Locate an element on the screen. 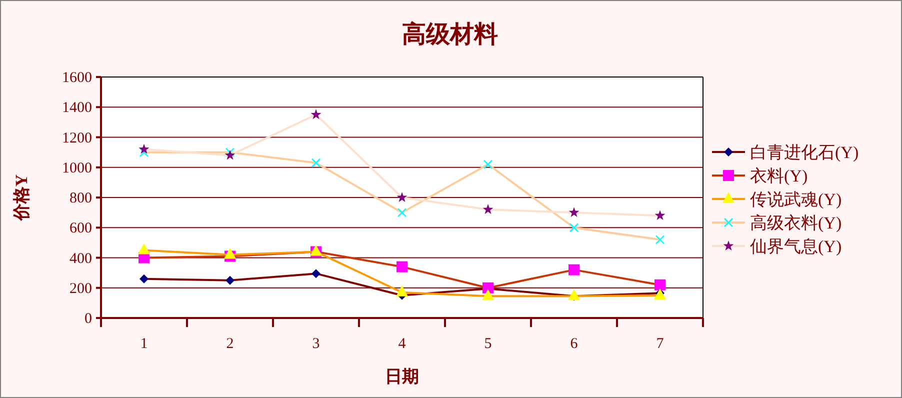 The height and width of the screenshot is (398, 902). legend-label: 白青进化石(Y) is located at coordinates (804, 152).